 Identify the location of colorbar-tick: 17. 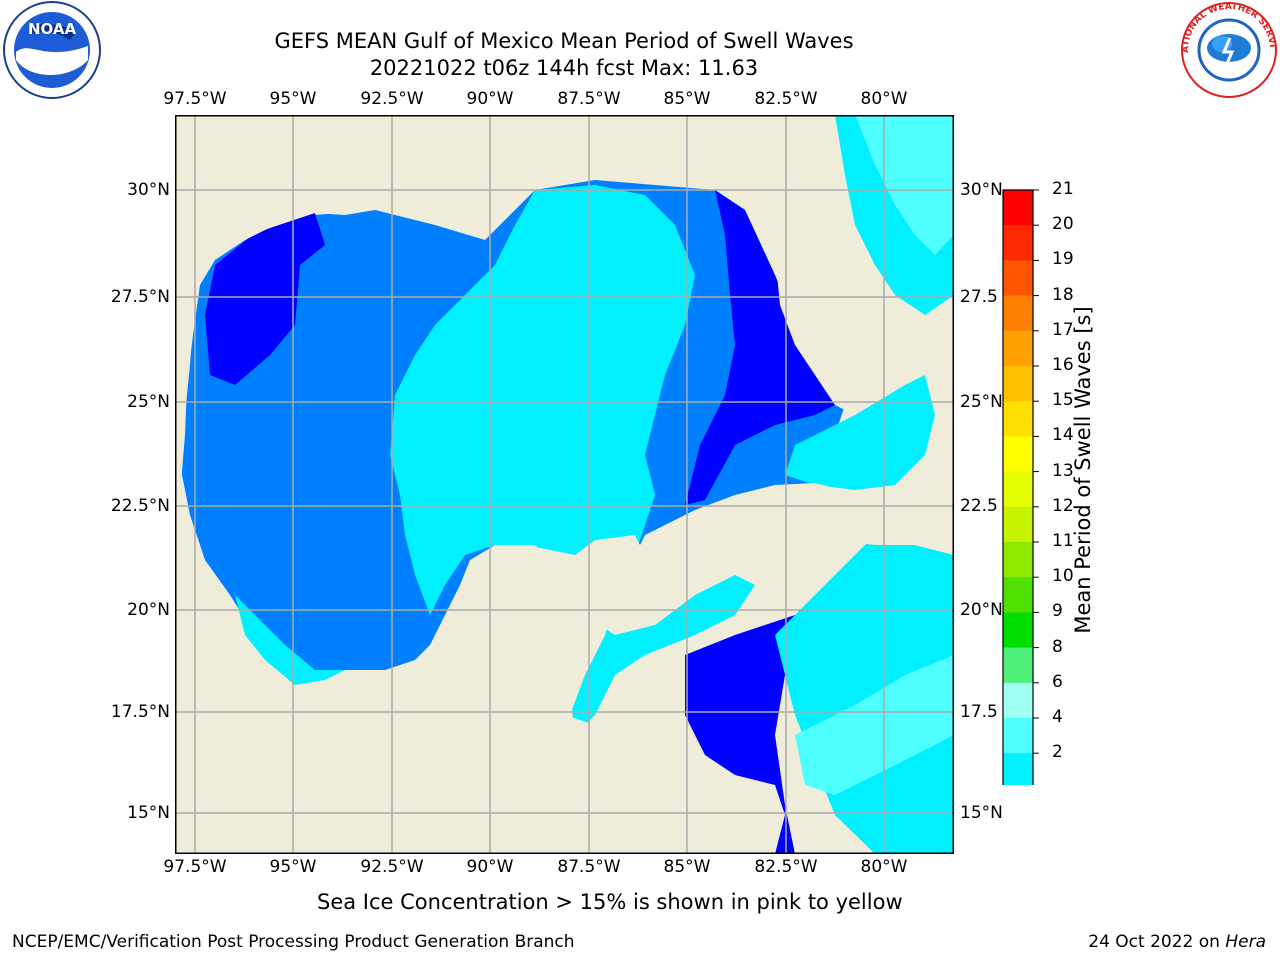
(1063, 330).